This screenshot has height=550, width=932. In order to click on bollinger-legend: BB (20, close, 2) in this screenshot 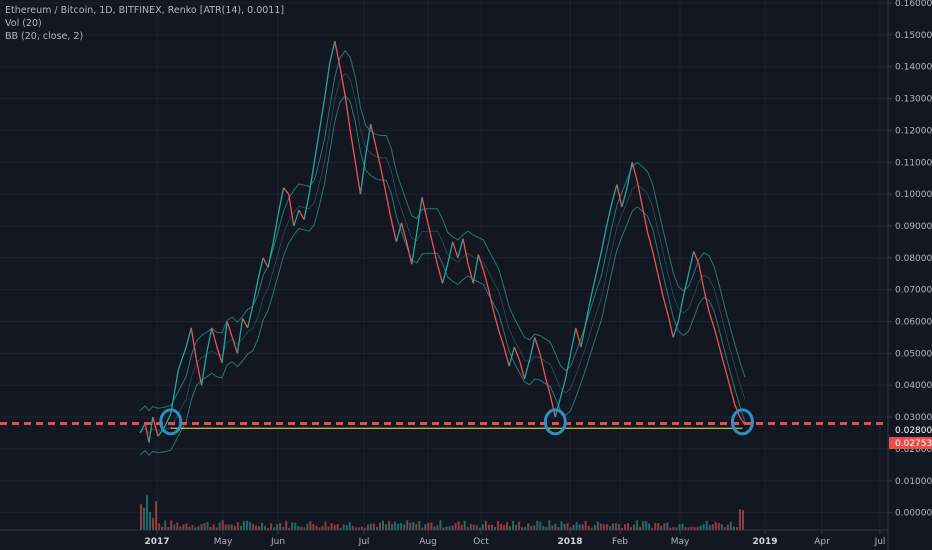, I will do `click(44, 36)`.